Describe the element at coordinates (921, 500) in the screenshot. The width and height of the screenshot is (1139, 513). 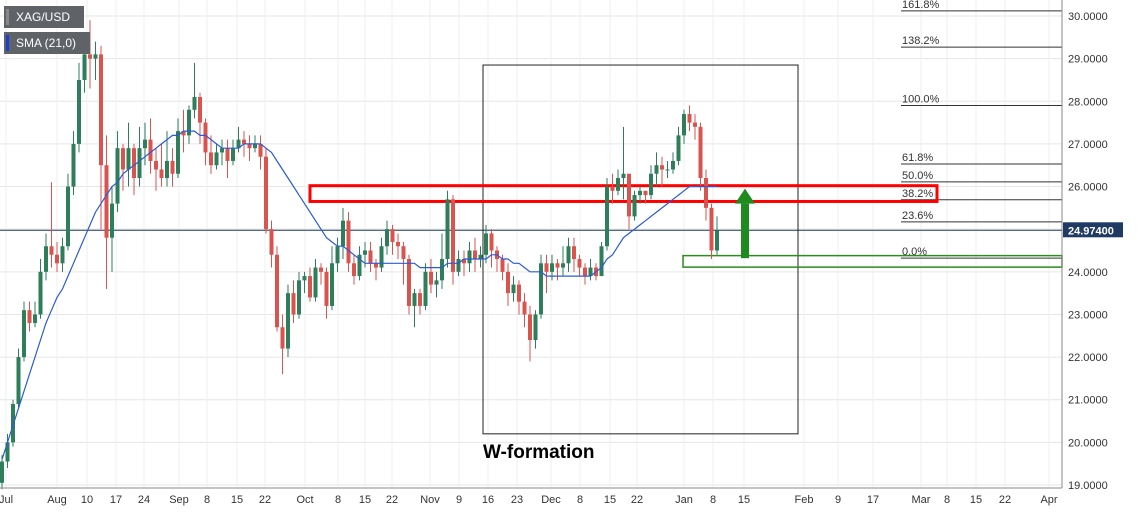
I see `x-tick-label: Mar` at that location.